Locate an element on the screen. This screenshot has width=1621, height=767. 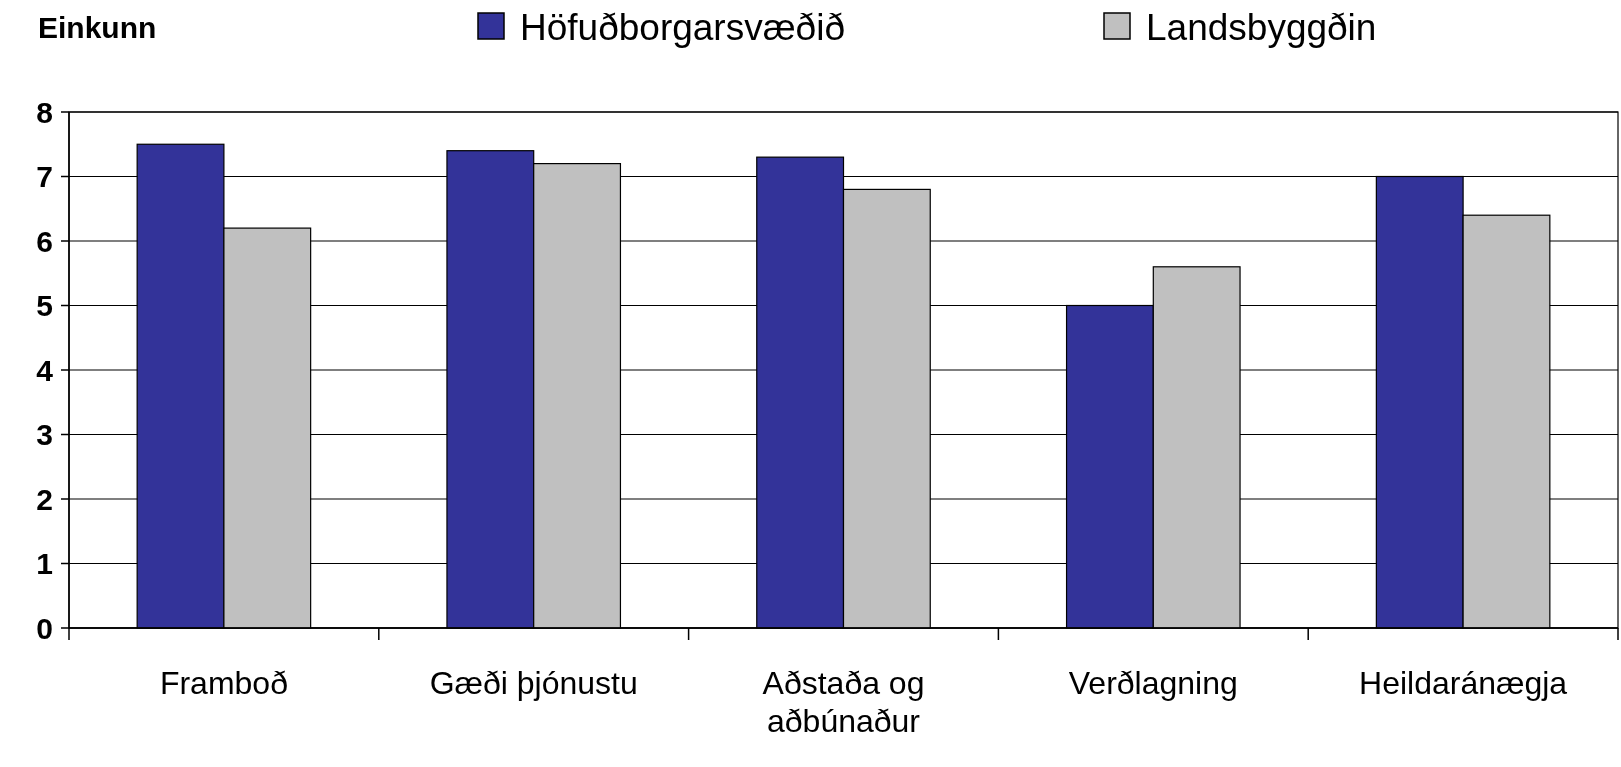
legend-label: Landsbyggðin is located at coordinates (1261, 27).